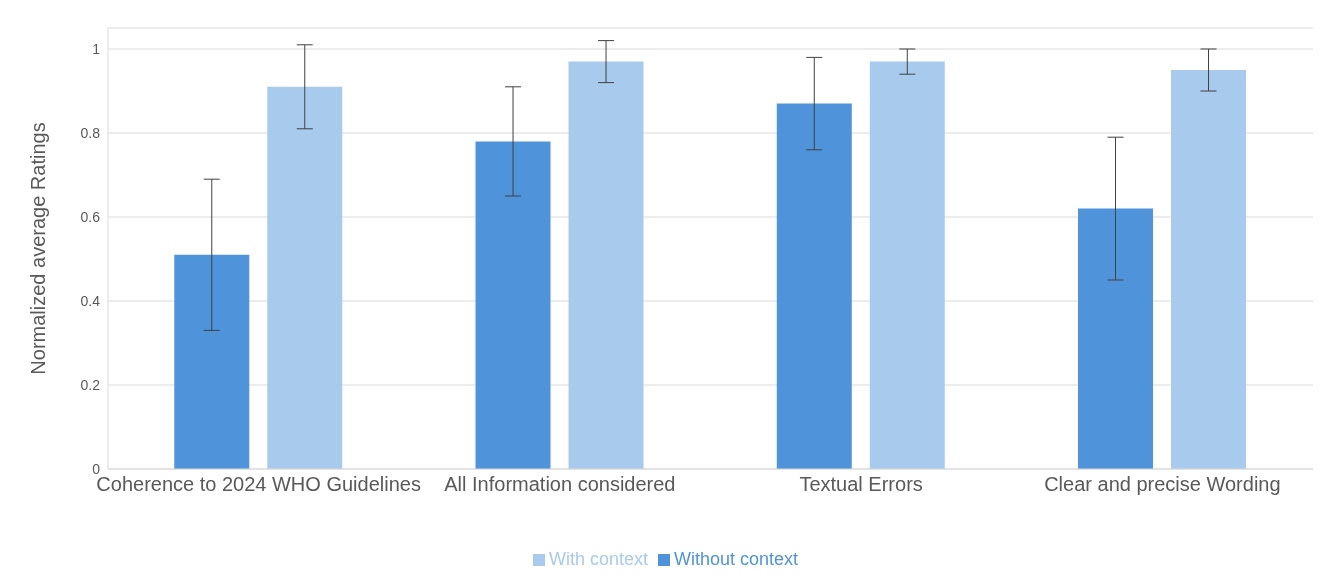 This screenshot has height=588, width=1331. I want to click on y-tick-label: 0.2, so click(90, 384).